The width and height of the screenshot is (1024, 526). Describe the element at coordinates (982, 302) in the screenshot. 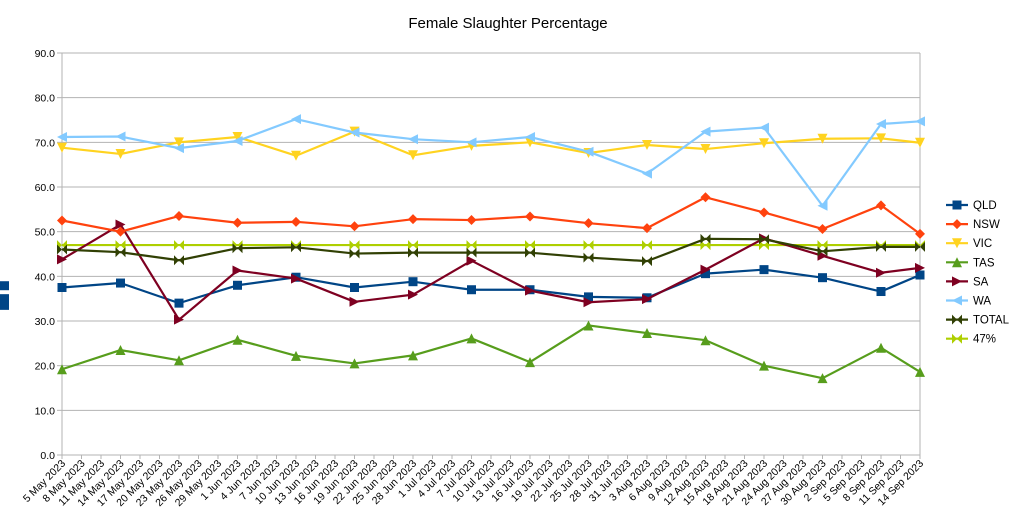

I see `legend-item-wa-label: WA` at that location.